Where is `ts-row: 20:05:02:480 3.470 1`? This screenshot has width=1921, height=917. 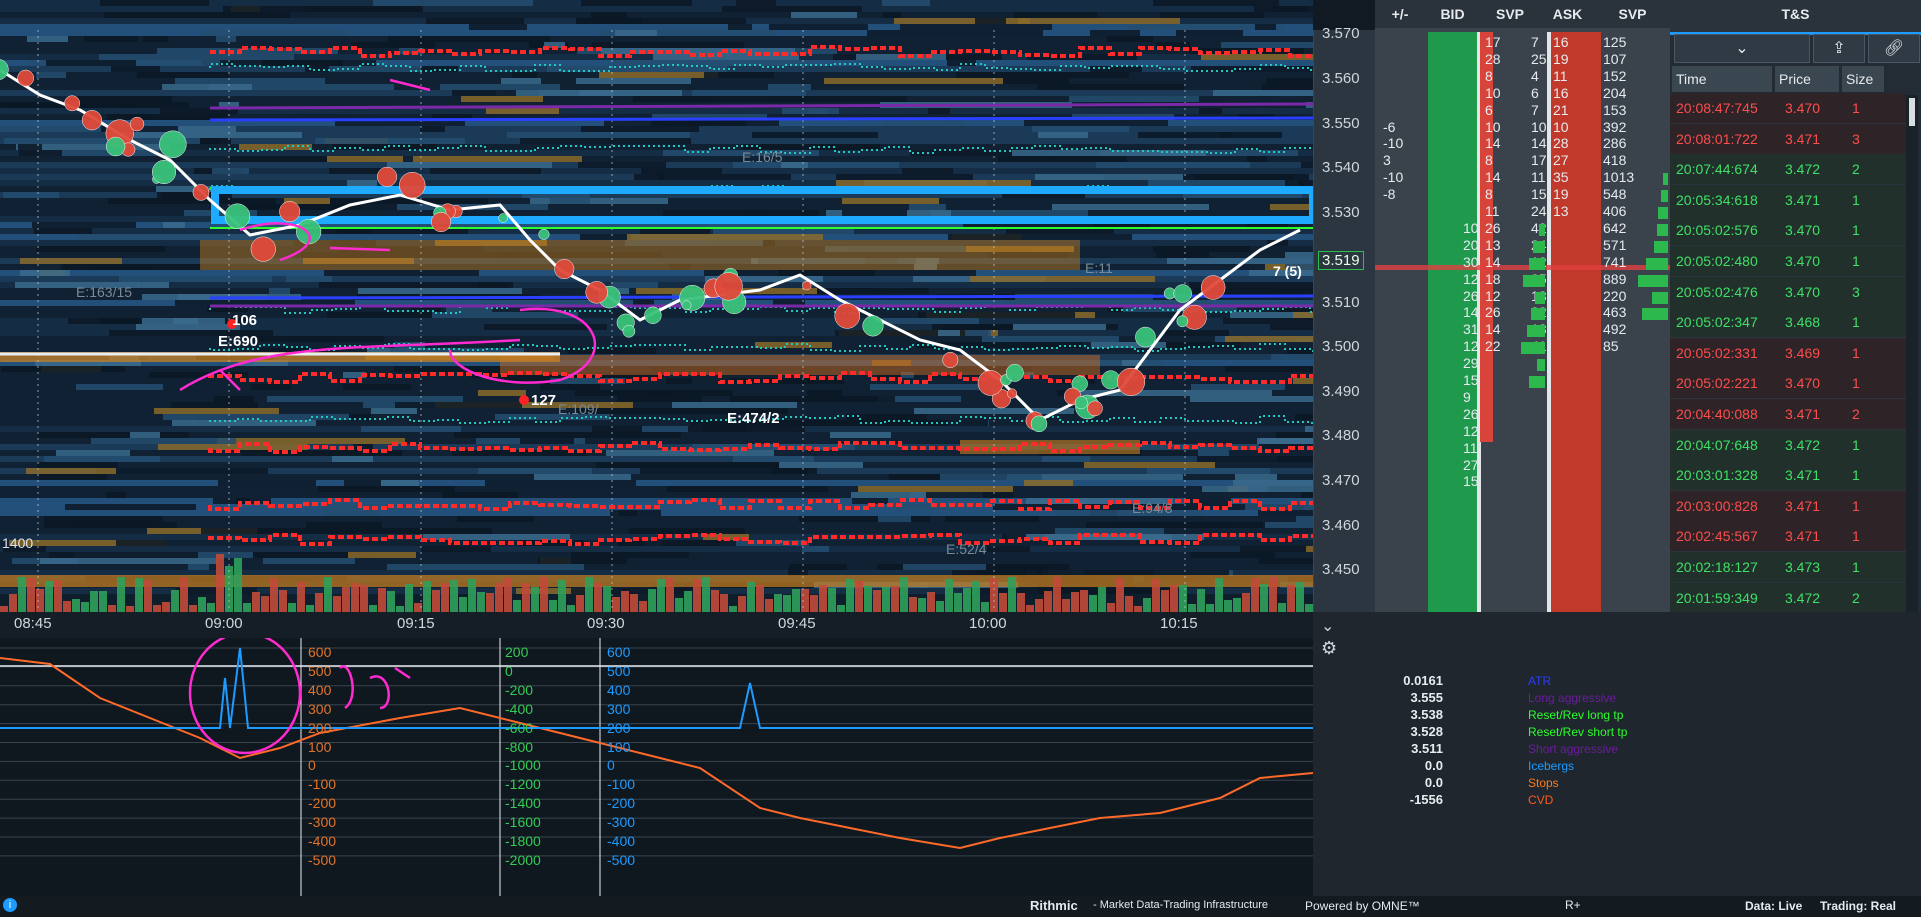 ts-row: 20:05:02:480 3.470 1 is located at coordinates (1788, 261).